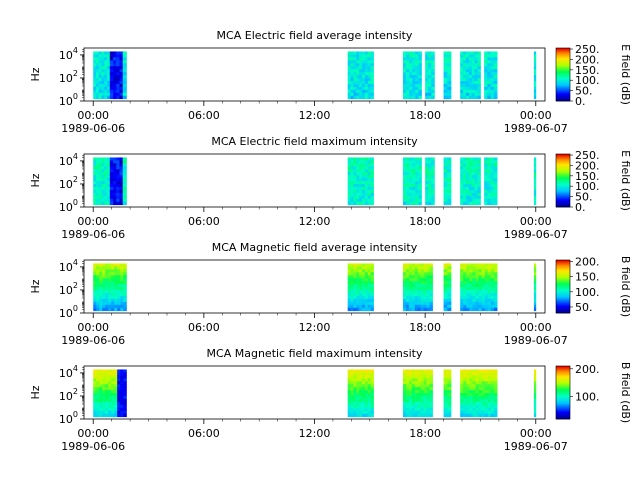 Image resolution: width=640 pixels, height=480 pixels. Describe the element at coordinates (580, 101) in the screenshot. I see `colorbar-tick-label: 0.` at that location.